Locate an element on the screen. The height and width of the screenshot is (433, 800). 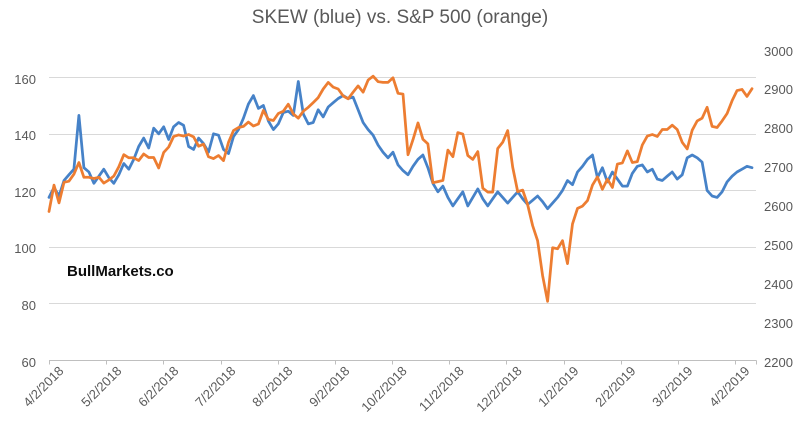
right-axis-label: 2500 is located at coordinates (778, 245).